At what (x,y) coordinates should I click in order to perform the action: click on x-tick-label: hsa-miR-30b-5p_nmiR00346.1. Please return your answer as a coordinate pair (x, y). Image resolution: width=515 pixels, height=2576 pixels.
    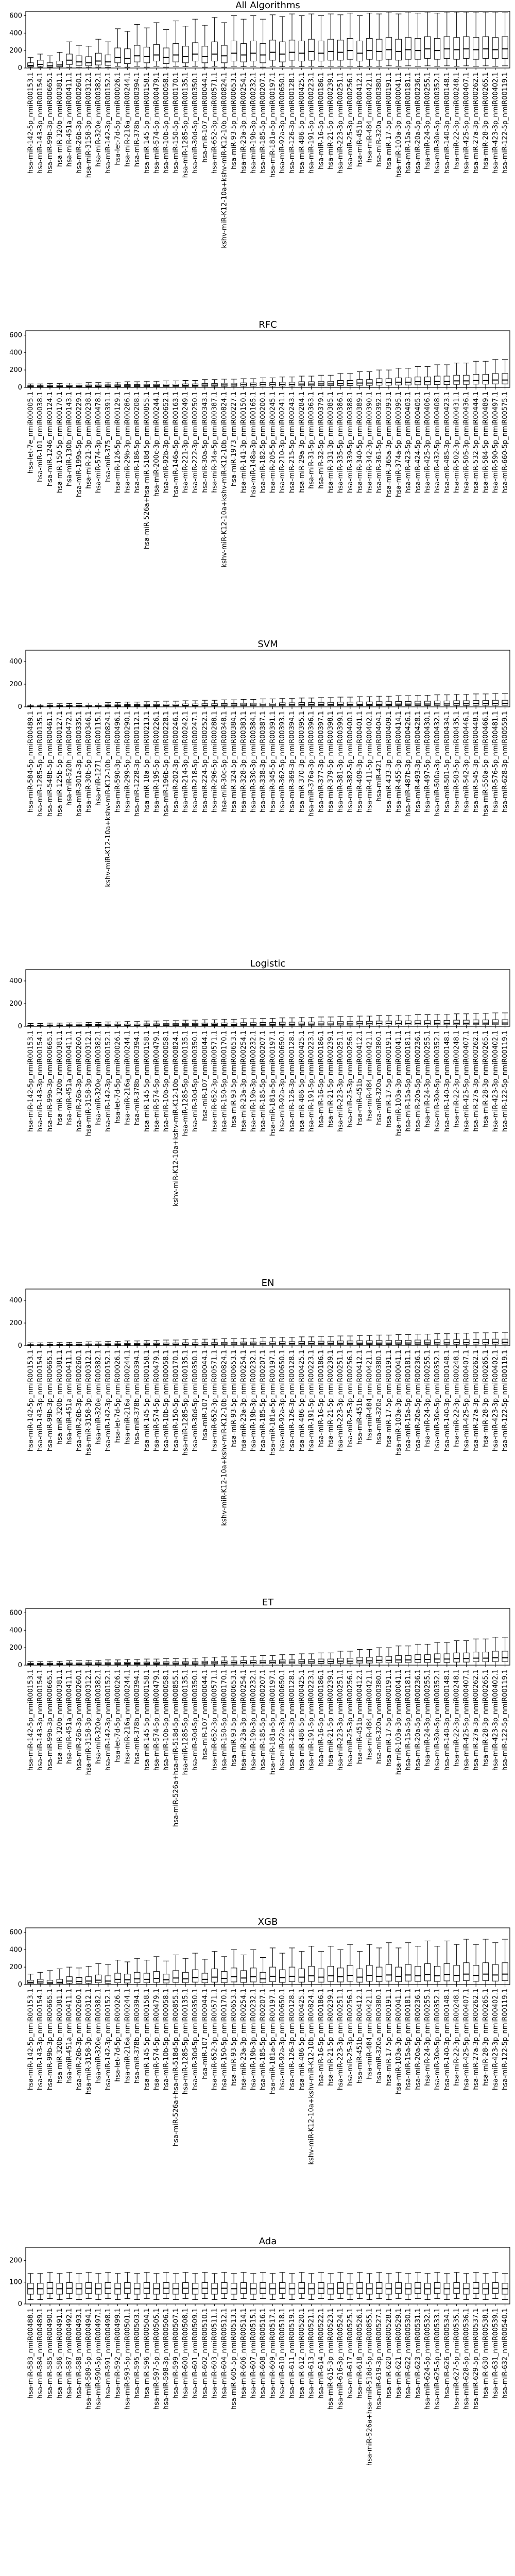
    Looking at the image, I should click on (89, 761).